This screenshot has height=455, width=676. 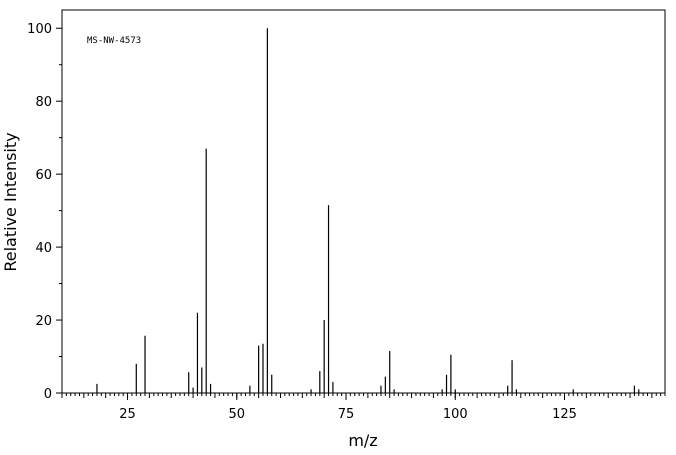 I want to click on x-tick-label: 125, so click(x=564, y=414).